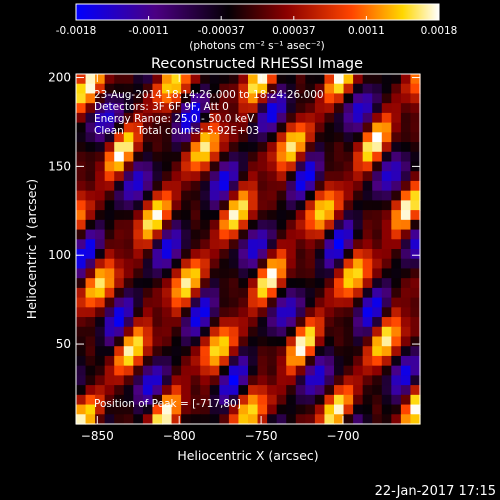 This screenshot has width=500, height=500. Describe the element at coordinates (174, 119) in the screenshot. I see `annotation-energy-range: Energy Range: 25.0 - 50.0 keV` at that location.